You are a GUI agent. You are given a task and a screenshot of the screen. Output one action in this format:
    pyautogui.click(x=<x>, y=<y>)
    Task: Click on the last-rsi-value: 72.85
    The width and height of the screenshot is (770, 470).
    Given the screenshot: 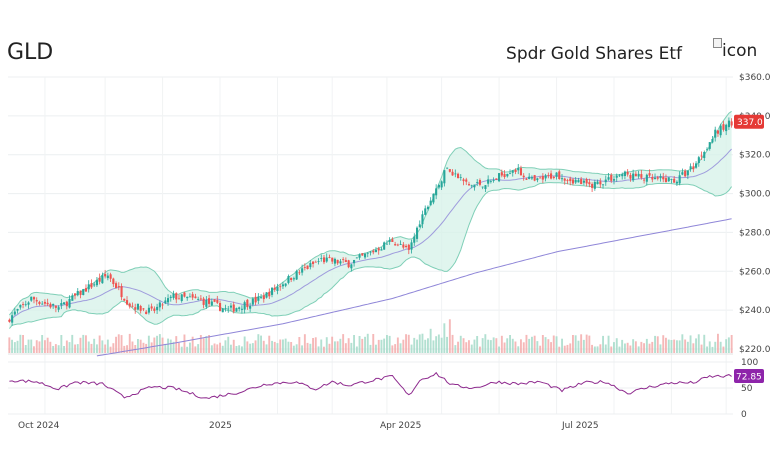 What is the action you would take?
    pyautogui.click(x=749, y=378)
    